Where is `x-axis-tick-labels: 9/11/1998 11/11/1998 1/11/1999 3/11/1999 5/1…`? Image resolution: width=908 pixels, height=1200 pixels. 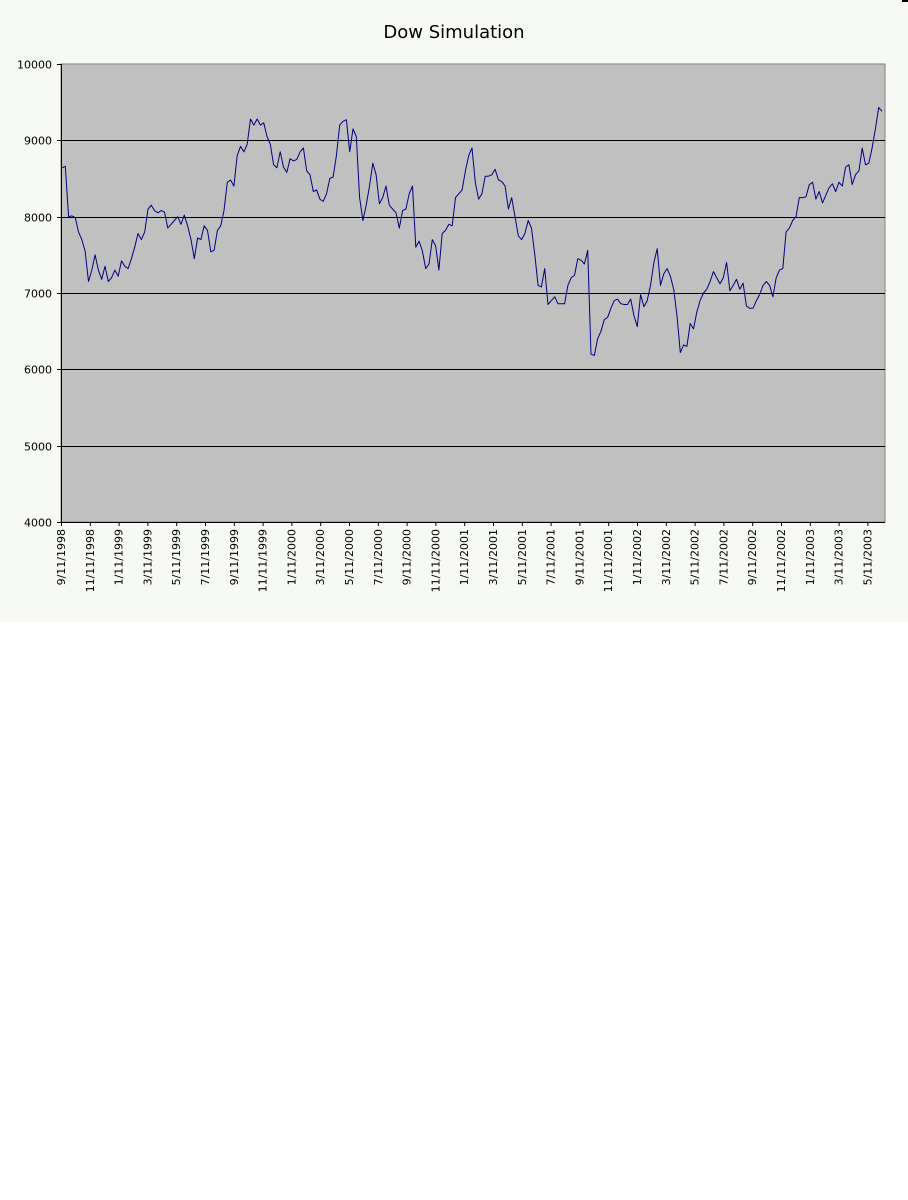 x-axis-tick-labels: 9/11/1998 11/11/1998 1/11/1999 3/11/1999 5/1… is located at coordinates (464, 560).